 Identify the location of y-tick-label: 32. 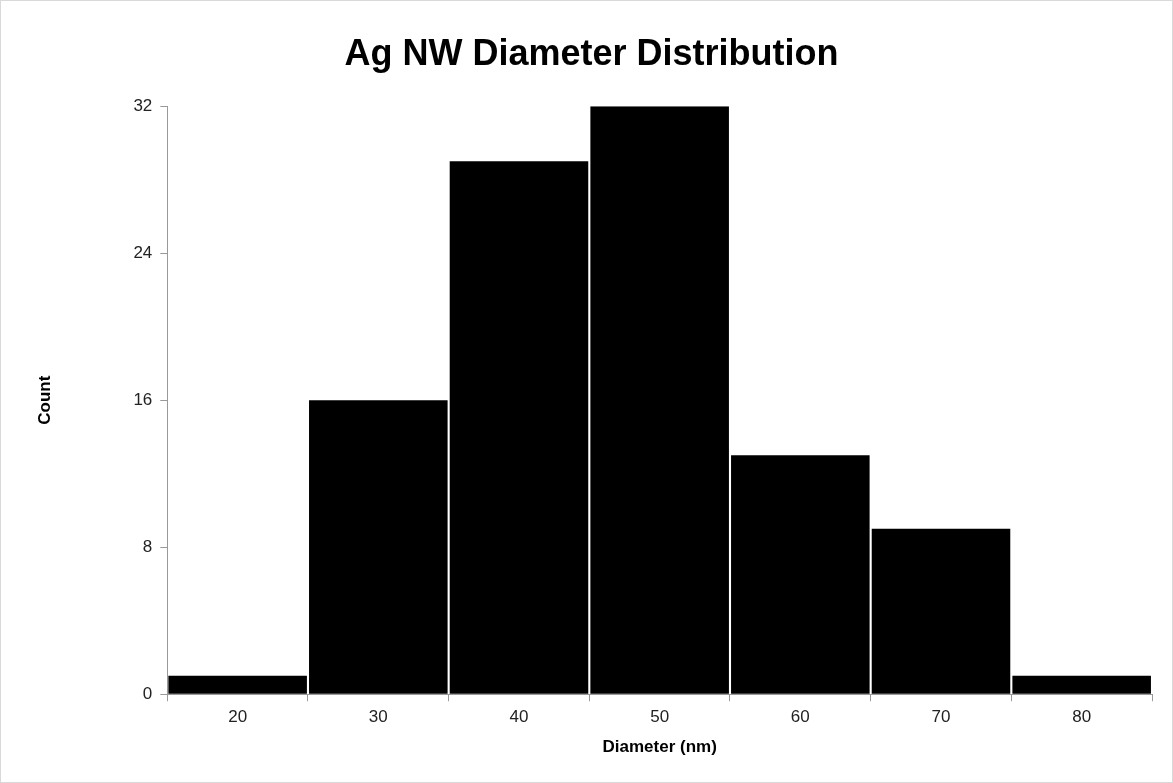
(143, 105).